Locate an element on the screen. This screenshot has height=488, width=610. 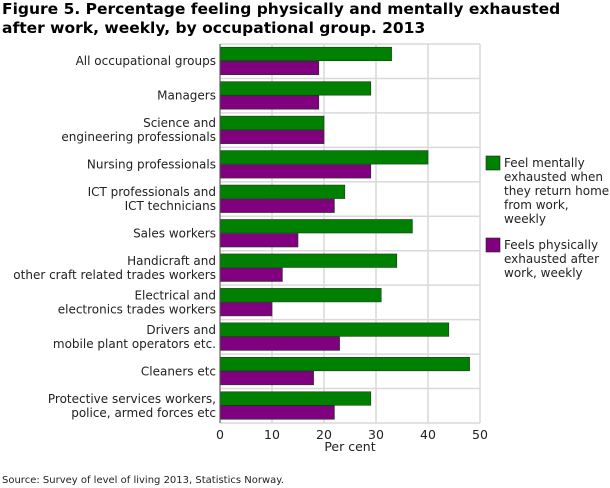
legend-label: Feel mentally is located at coordinates (544, 163).